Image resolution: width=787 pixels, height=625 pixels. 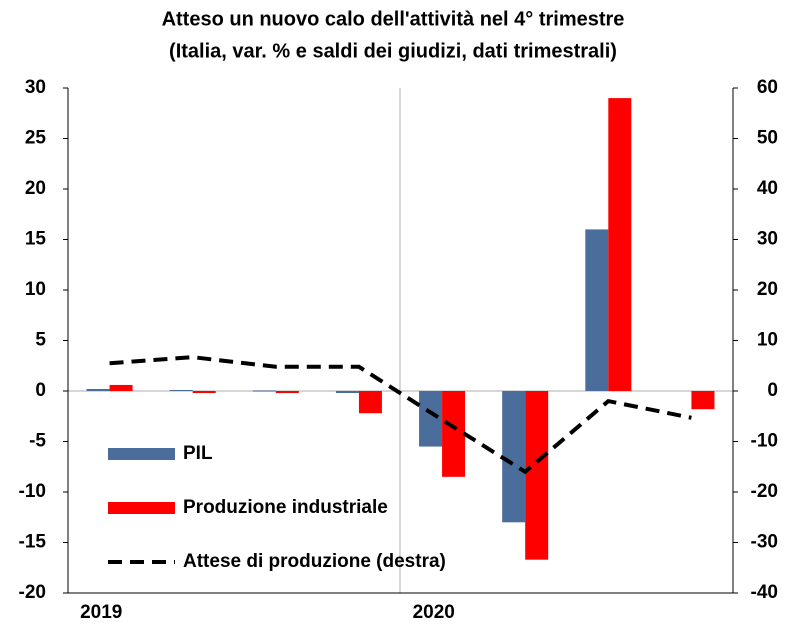 I want to click on y2-tick-label: -30, so click(x=764, y=542).